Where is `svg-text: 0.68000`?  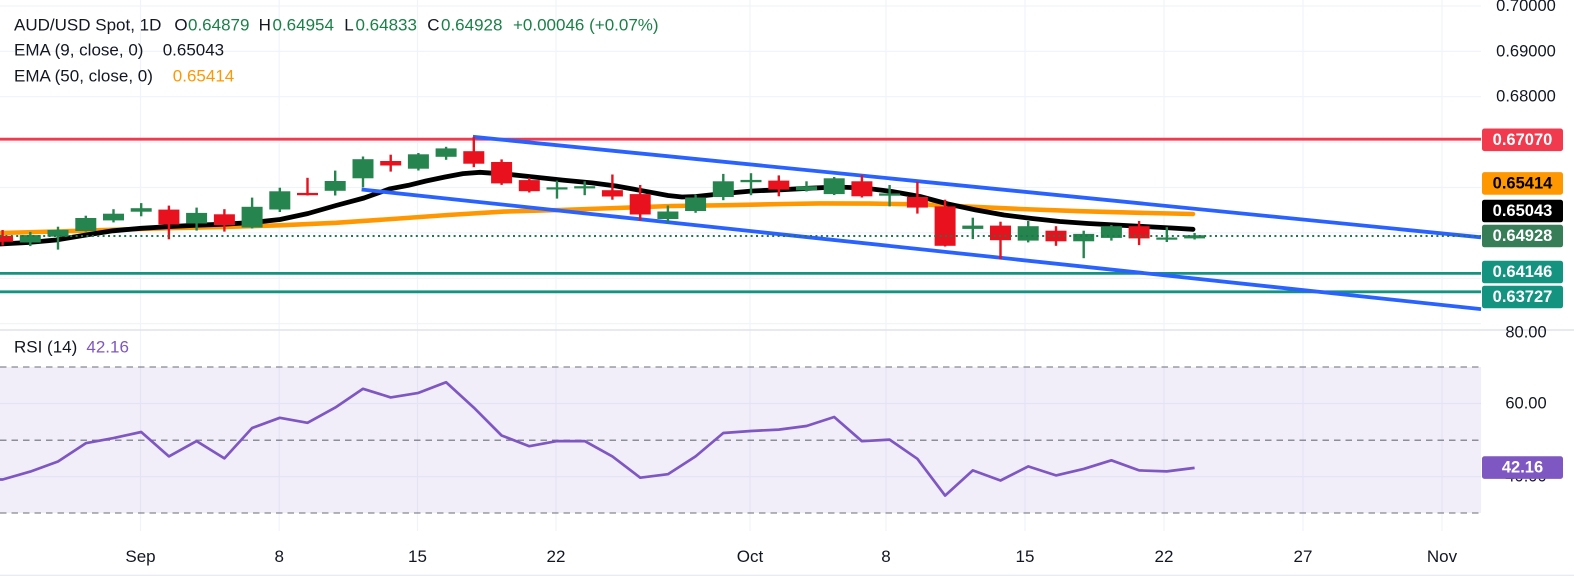 svg-text: 0.68000 is located at coordinates (1526, 97).